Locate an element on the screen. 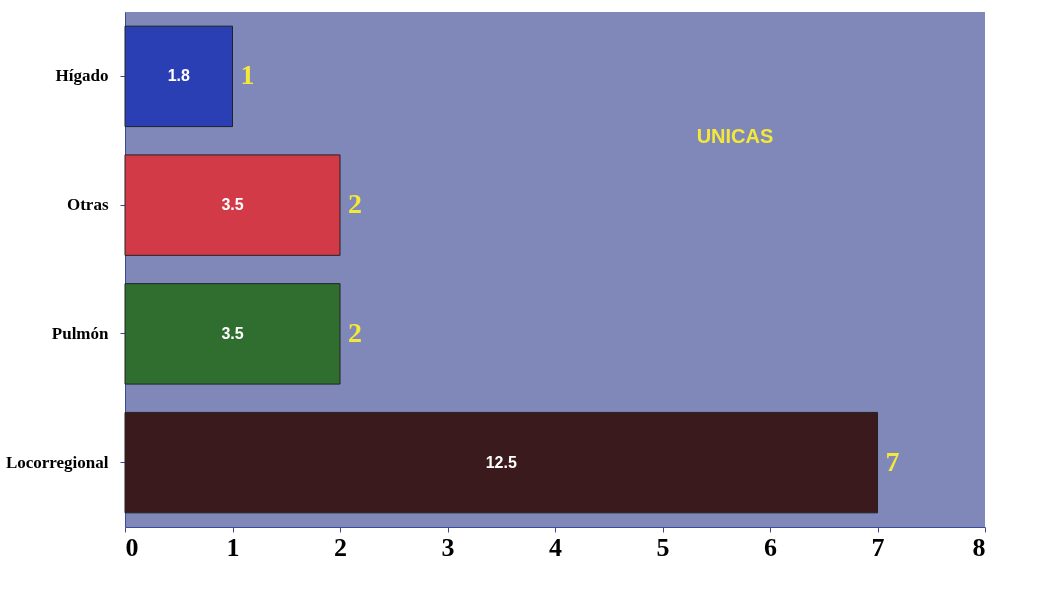  x-tick-label: 3 is located at coordinates (448, 547).